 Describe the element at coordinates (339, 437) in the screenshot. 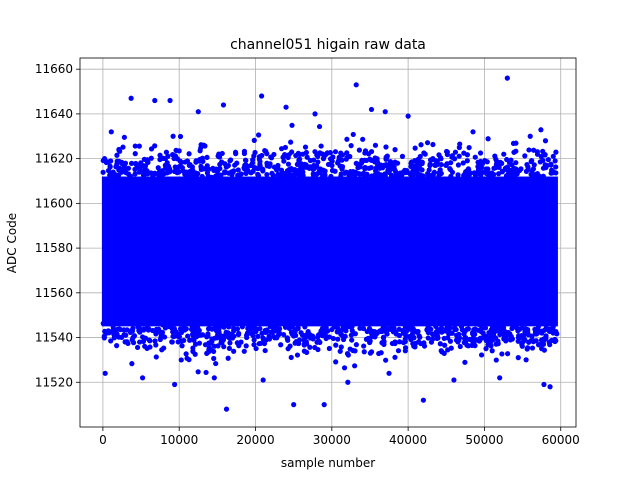

I see `x-axis-ticks: 0 10000 20000 30000 40000 50000 60000` at that location.